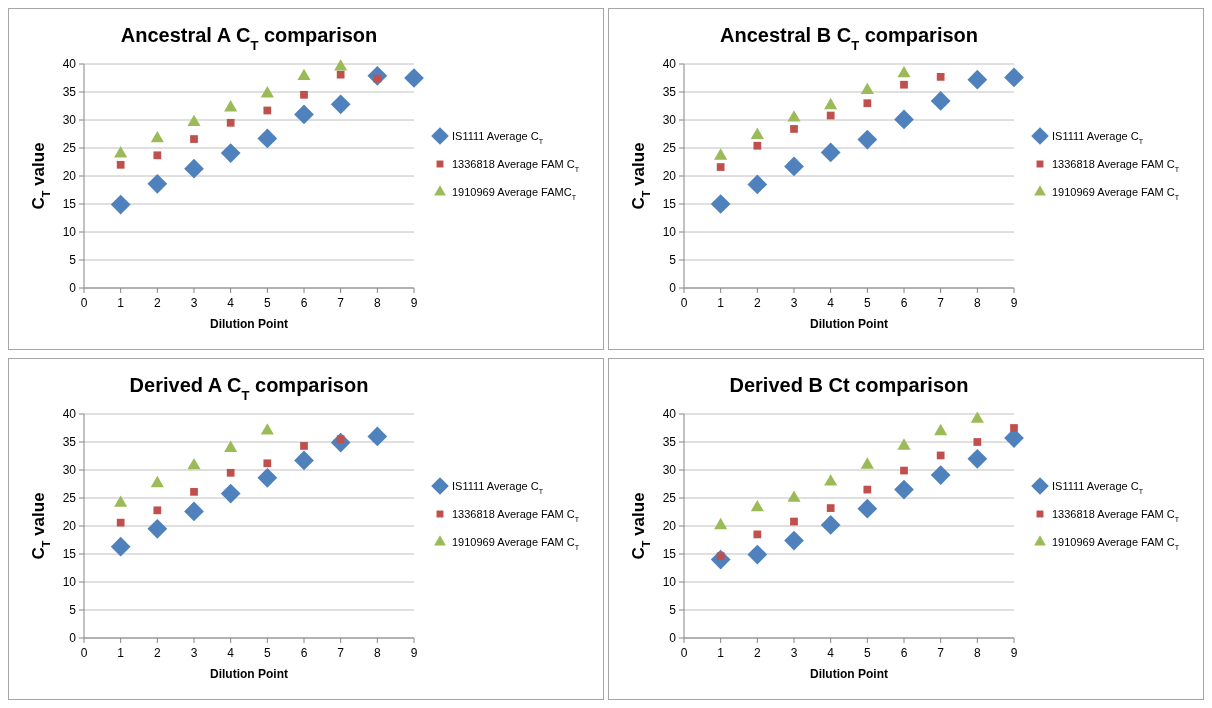  Describe the element at coordinates (849, 38) in the screenshot. I see `chart-title: Ancestral B C$_{T}$ comparison` at that location.